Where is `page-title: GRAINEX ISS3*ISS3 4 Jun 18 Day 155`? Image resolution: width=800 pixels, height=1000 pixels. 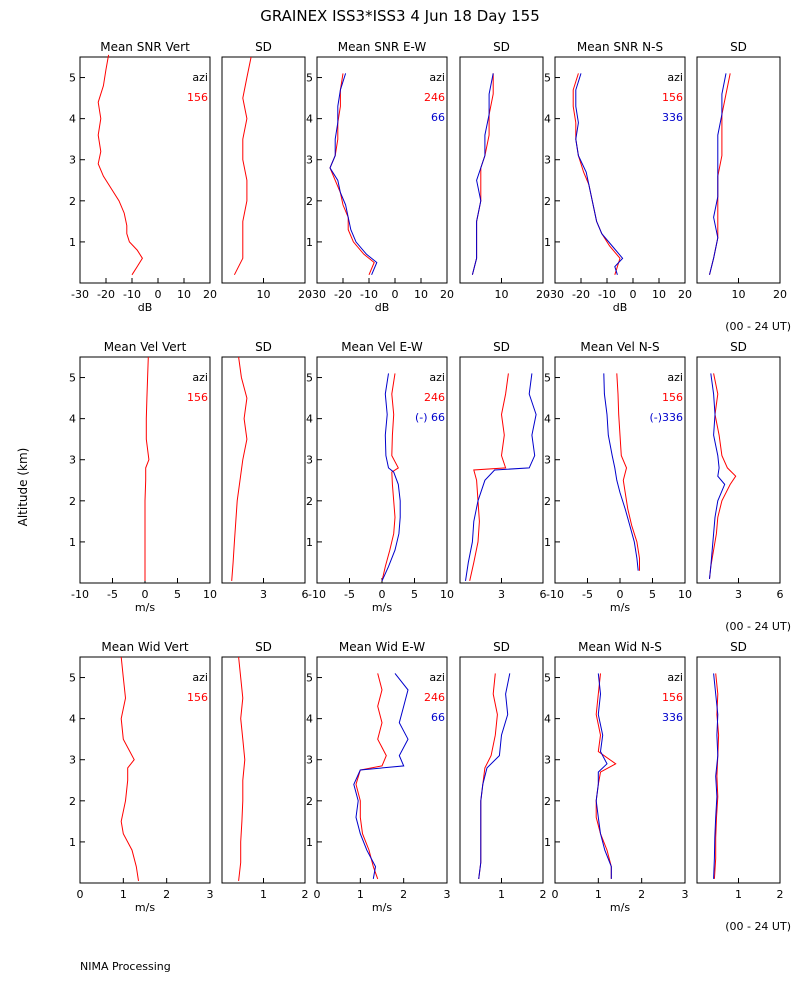 page-title: GRAINEX ISS3*ISS3 4 Jun 18 Day 155 is located at coordinates (400, 16).